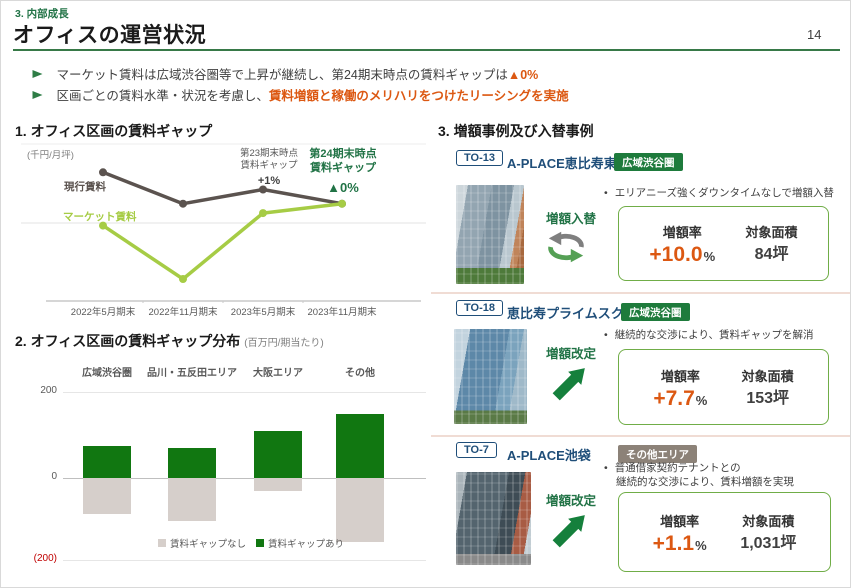  Describe the element at coordinates (207, 544) in the screenshot. I see `legend-label-nogap: 賃料ギャップなし` at that location.